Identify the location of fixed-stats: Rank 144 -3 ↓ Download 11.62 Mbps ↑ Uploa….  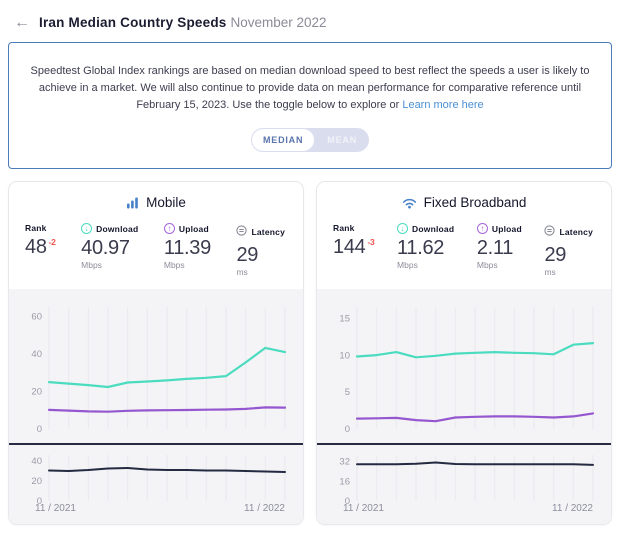
(464, 253).